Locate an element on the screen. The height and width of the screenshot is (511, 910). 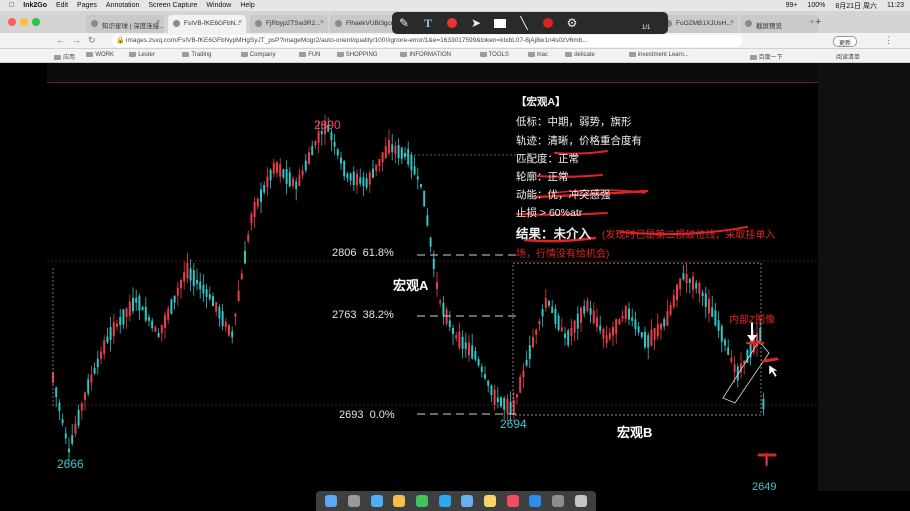
mail-icon is located at coordinates (467, 501).